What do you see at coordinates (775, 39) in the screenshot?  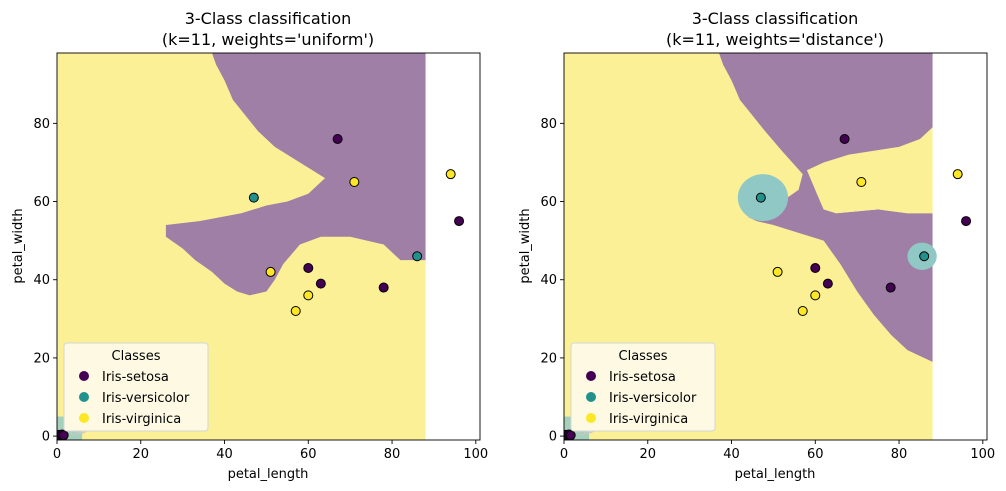 I see `chart-title-line2: (k=11, weights='distance')` at bounding box center [775, 39].